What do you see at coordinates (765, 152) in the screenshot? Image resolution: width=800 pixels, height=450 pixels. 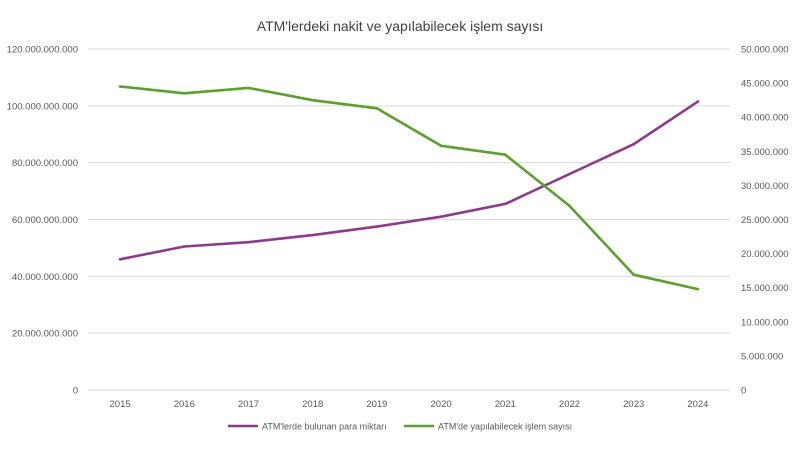 I see `right-axis-tick-label: 35.000.000` at bounding box center [765, 152].